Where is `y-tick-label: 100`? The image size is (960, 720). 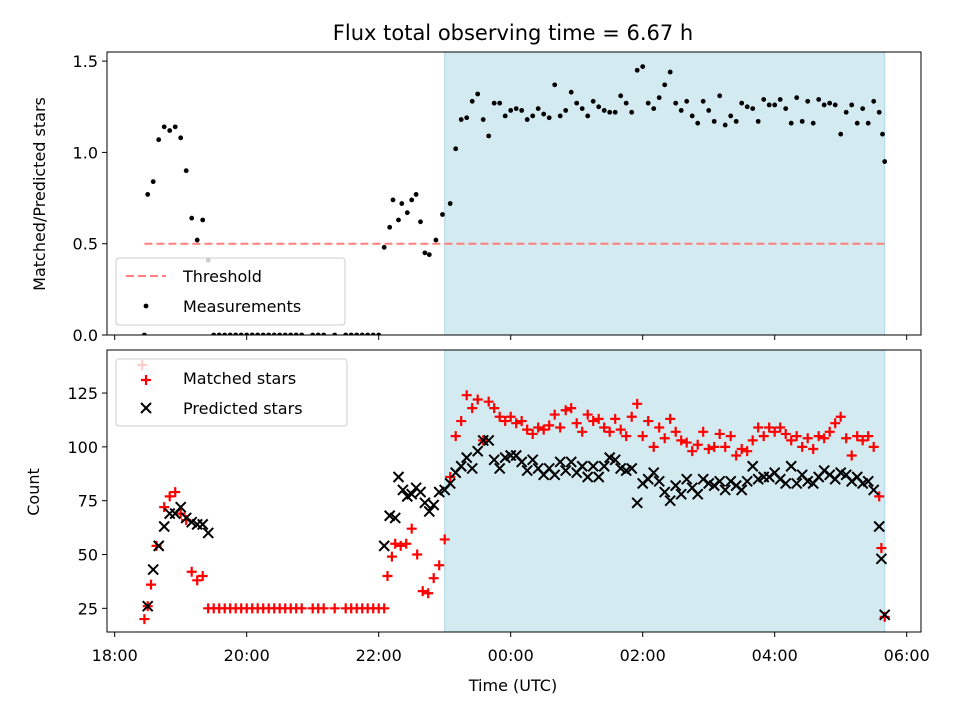 y-tick-label: 100 is located at coordinates (82, 447).